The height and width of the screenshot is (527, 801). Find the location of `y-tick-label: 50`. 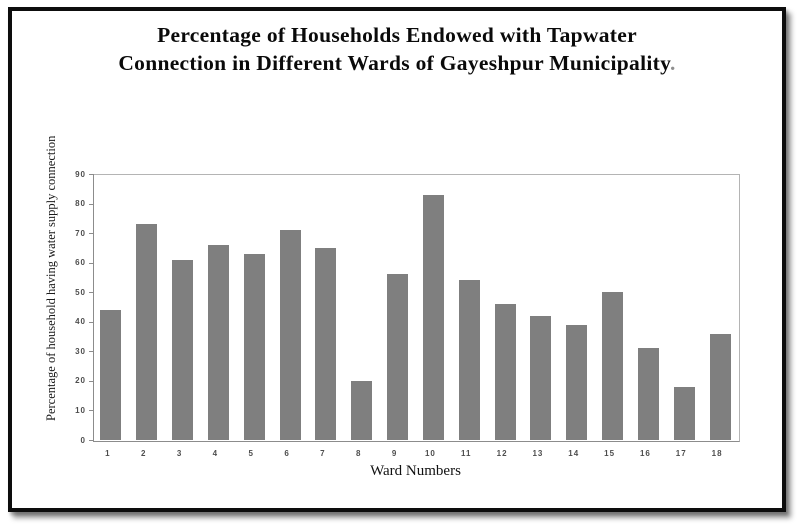

y-tick-label: 50 is located at coordinates (80, 292).